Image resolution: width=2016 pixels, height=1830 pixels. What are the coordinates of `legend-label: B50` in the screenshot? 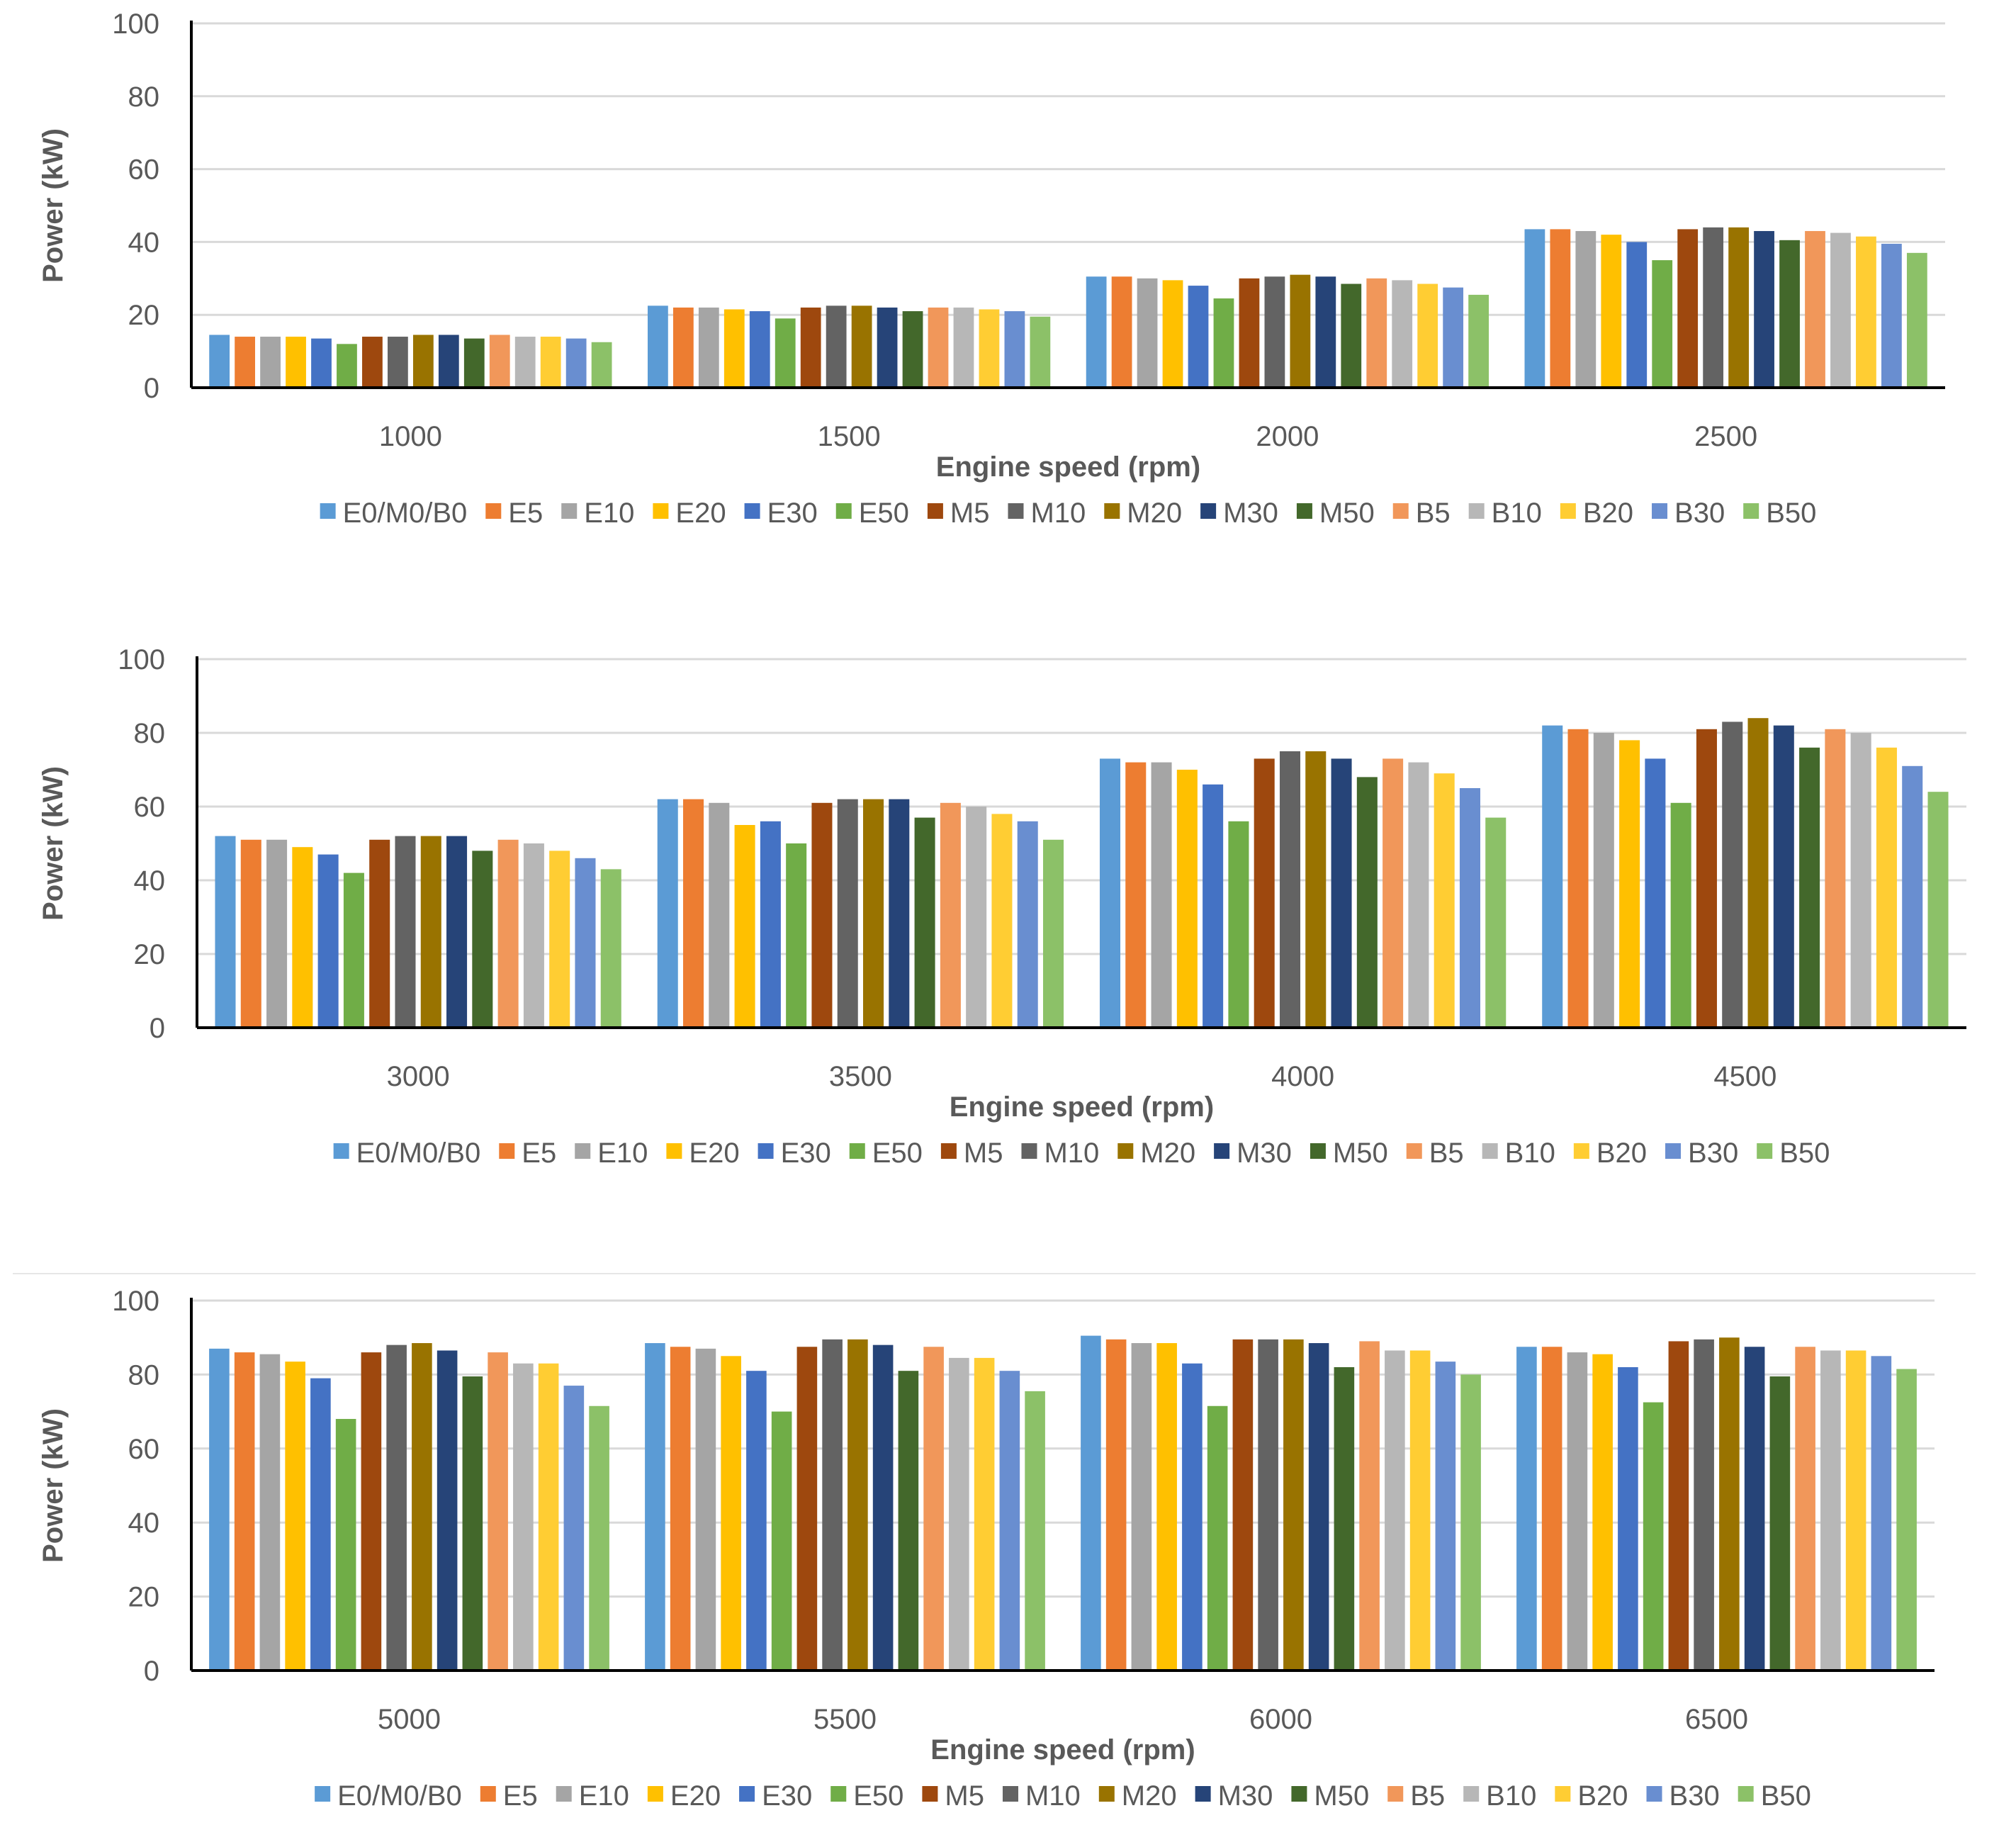 It's located at (1791, 513).